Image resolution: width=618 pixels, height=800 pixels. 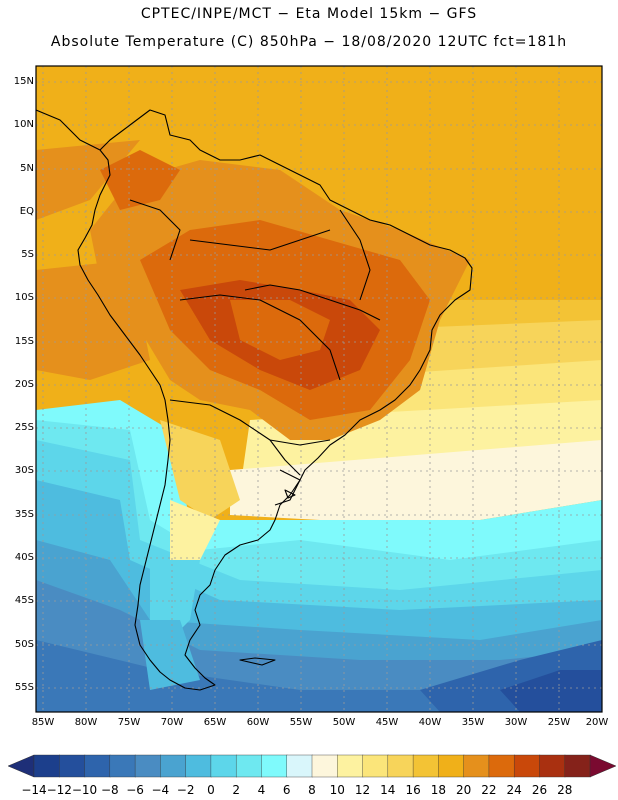 What do you see at coordinates (24, 557) in the screenshot?
I see `lat-label: 40S` at bounding box center [24, 557].